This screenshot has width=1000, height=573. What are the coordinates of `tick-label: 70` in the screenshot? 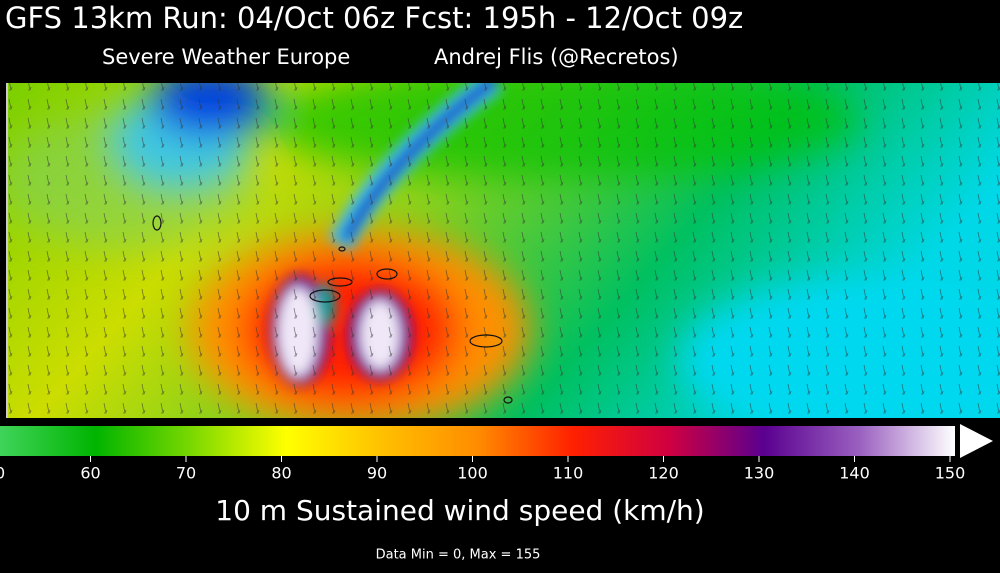 It's located at (186, 473).